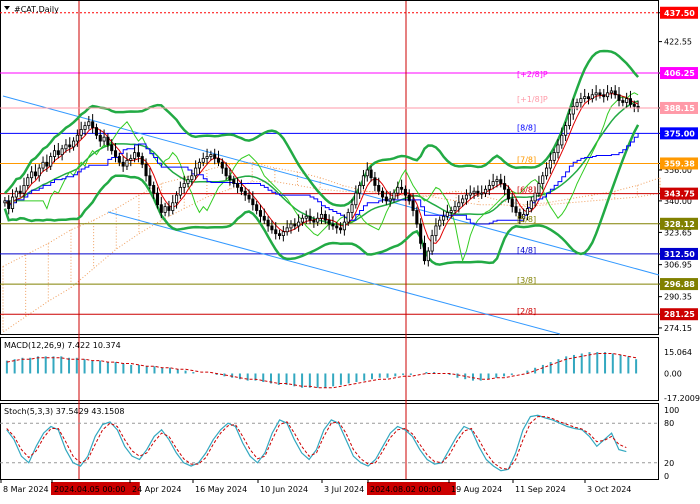 Image resolution: width=700 pixels, height=504 pixels. I want to click on date-tick-label: 3 Oct 2024, so click(609, 489).